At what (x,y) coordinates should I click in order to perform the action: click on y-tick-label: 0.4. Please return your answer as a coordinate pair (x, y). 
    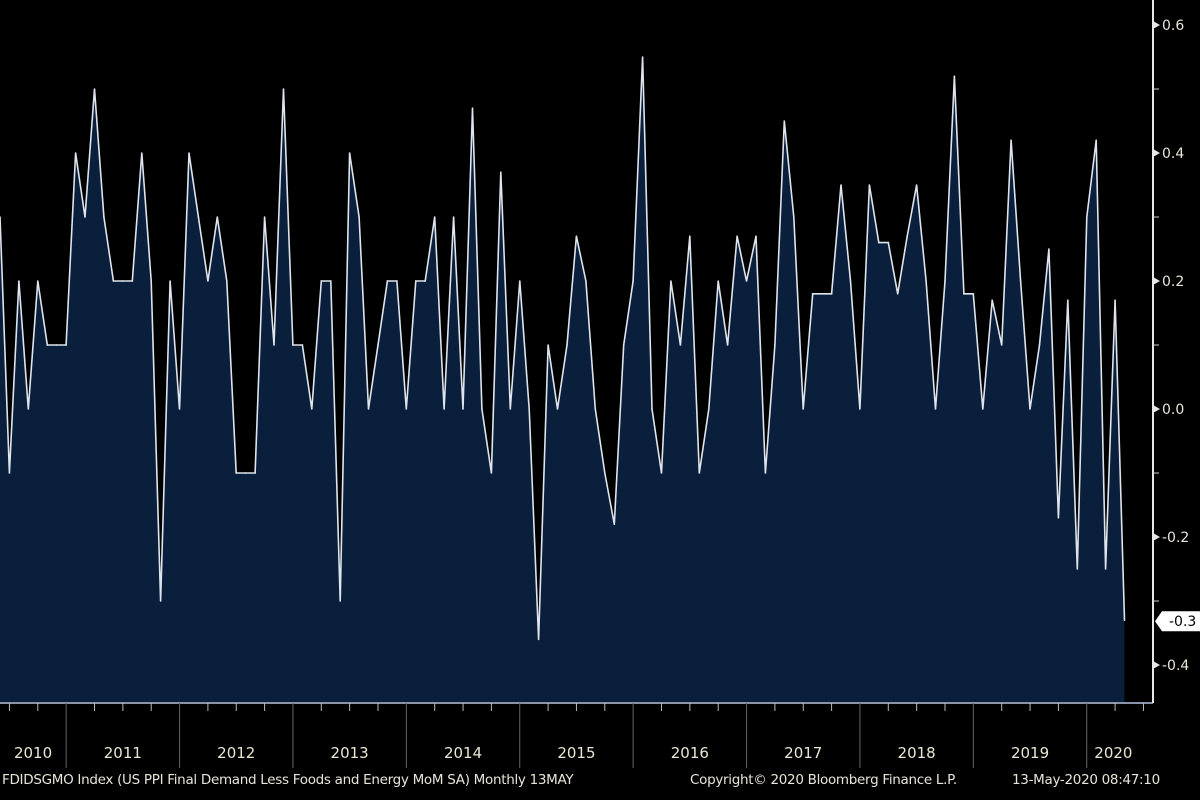
    Looking at the image, I should click on (1173, 154).